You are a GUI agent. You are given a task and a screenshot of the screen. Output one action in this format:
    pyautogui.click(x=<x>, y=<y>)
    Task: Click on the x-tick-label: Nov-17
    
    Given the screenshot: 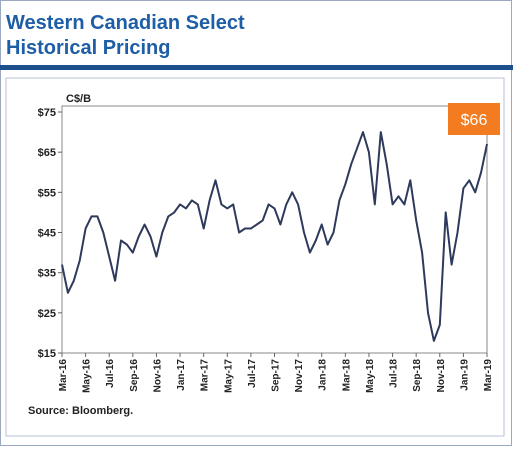 What is the action you would take?
    pyautogui.click(x=299, y=376)
    